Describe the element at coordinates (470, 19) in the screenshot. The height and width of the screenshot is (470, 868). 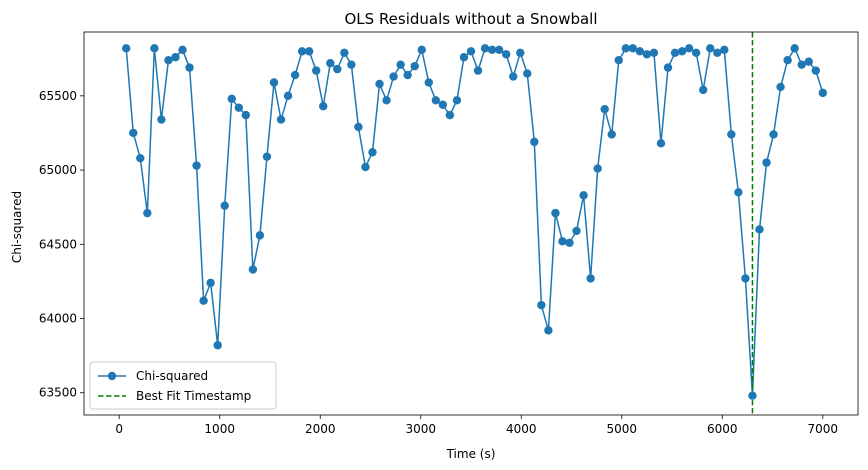
I see `chart-title: OLS Residuals without a Snowball` at that location.